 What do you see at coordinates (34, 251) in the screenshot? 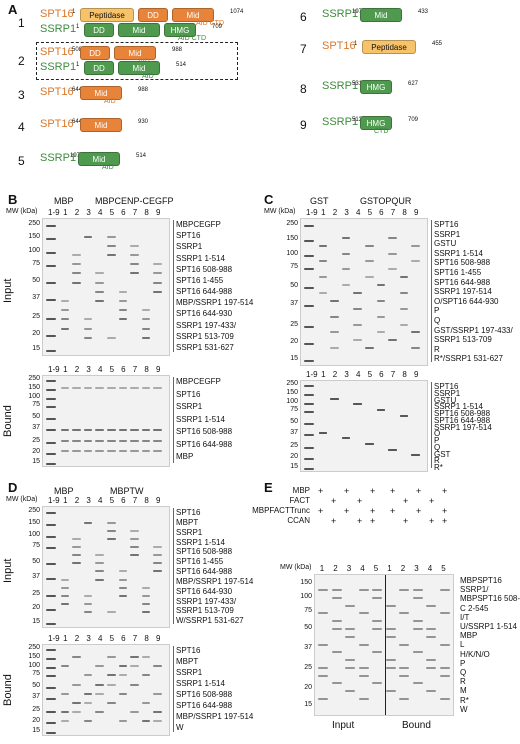
I see `mw-marker: 100` at bounding box center [34, 251].